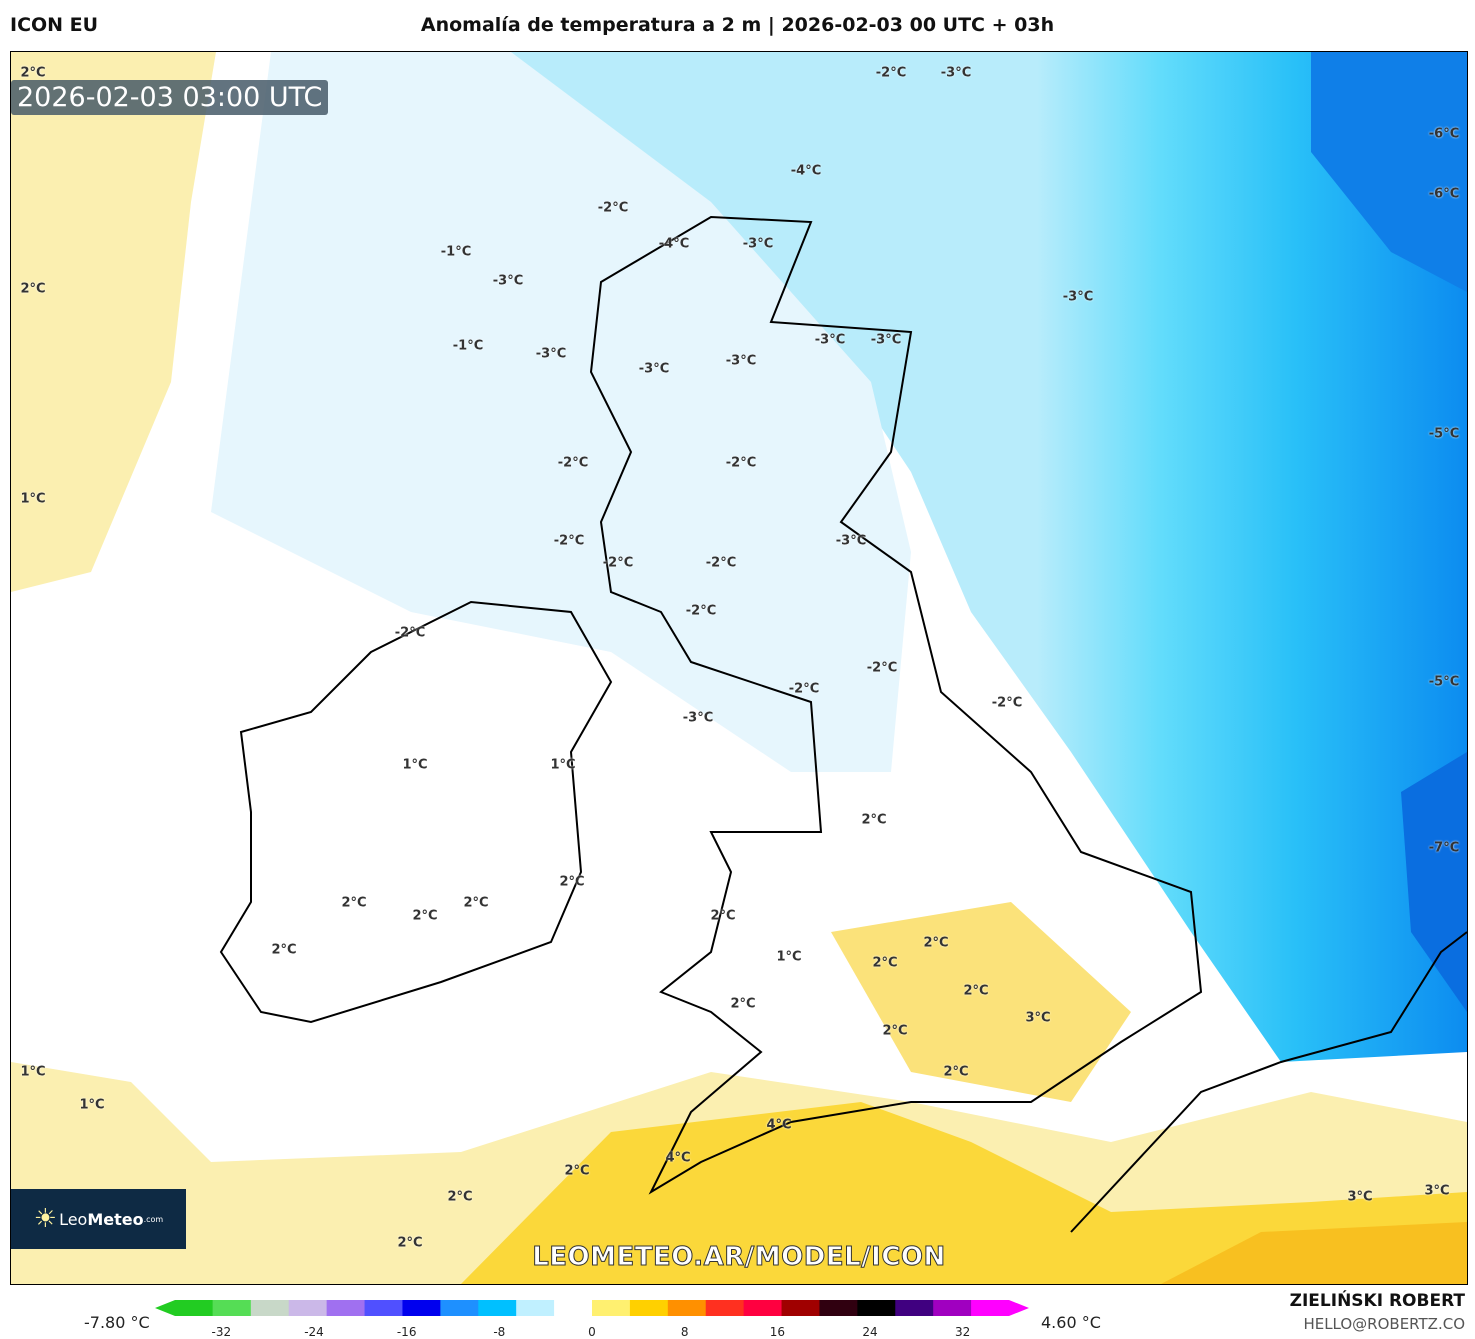  What do you see at coordinates (45, 1219) in the screenshot?
I see `sun-icon: ☀` at bounding box center [45, 1219].